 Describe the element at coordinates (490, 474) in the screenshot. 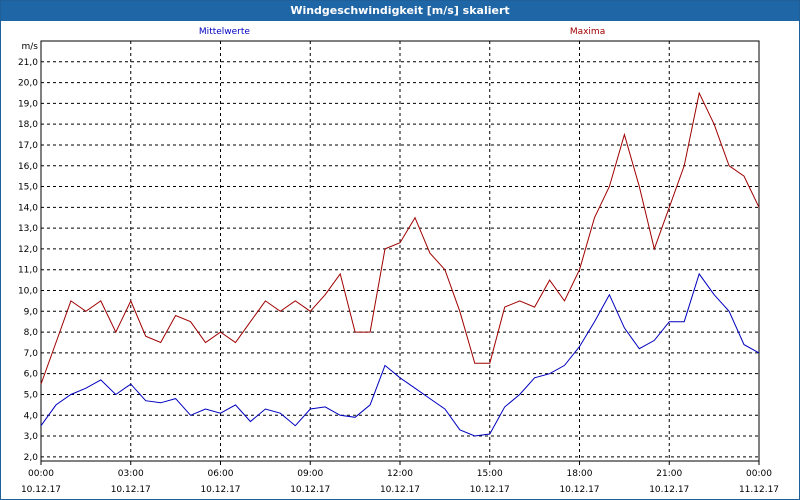

I see `x-tick-time: 15:00` at that location.